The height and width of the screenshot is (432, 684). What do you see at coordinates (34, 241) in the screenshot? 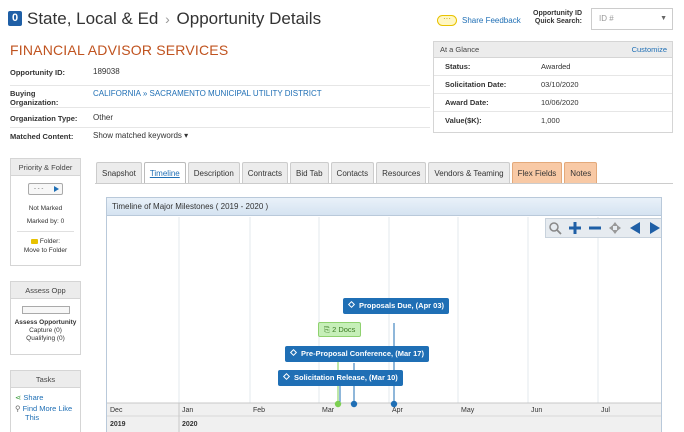
I see `folder-icon` at bounding box center [34, 241].